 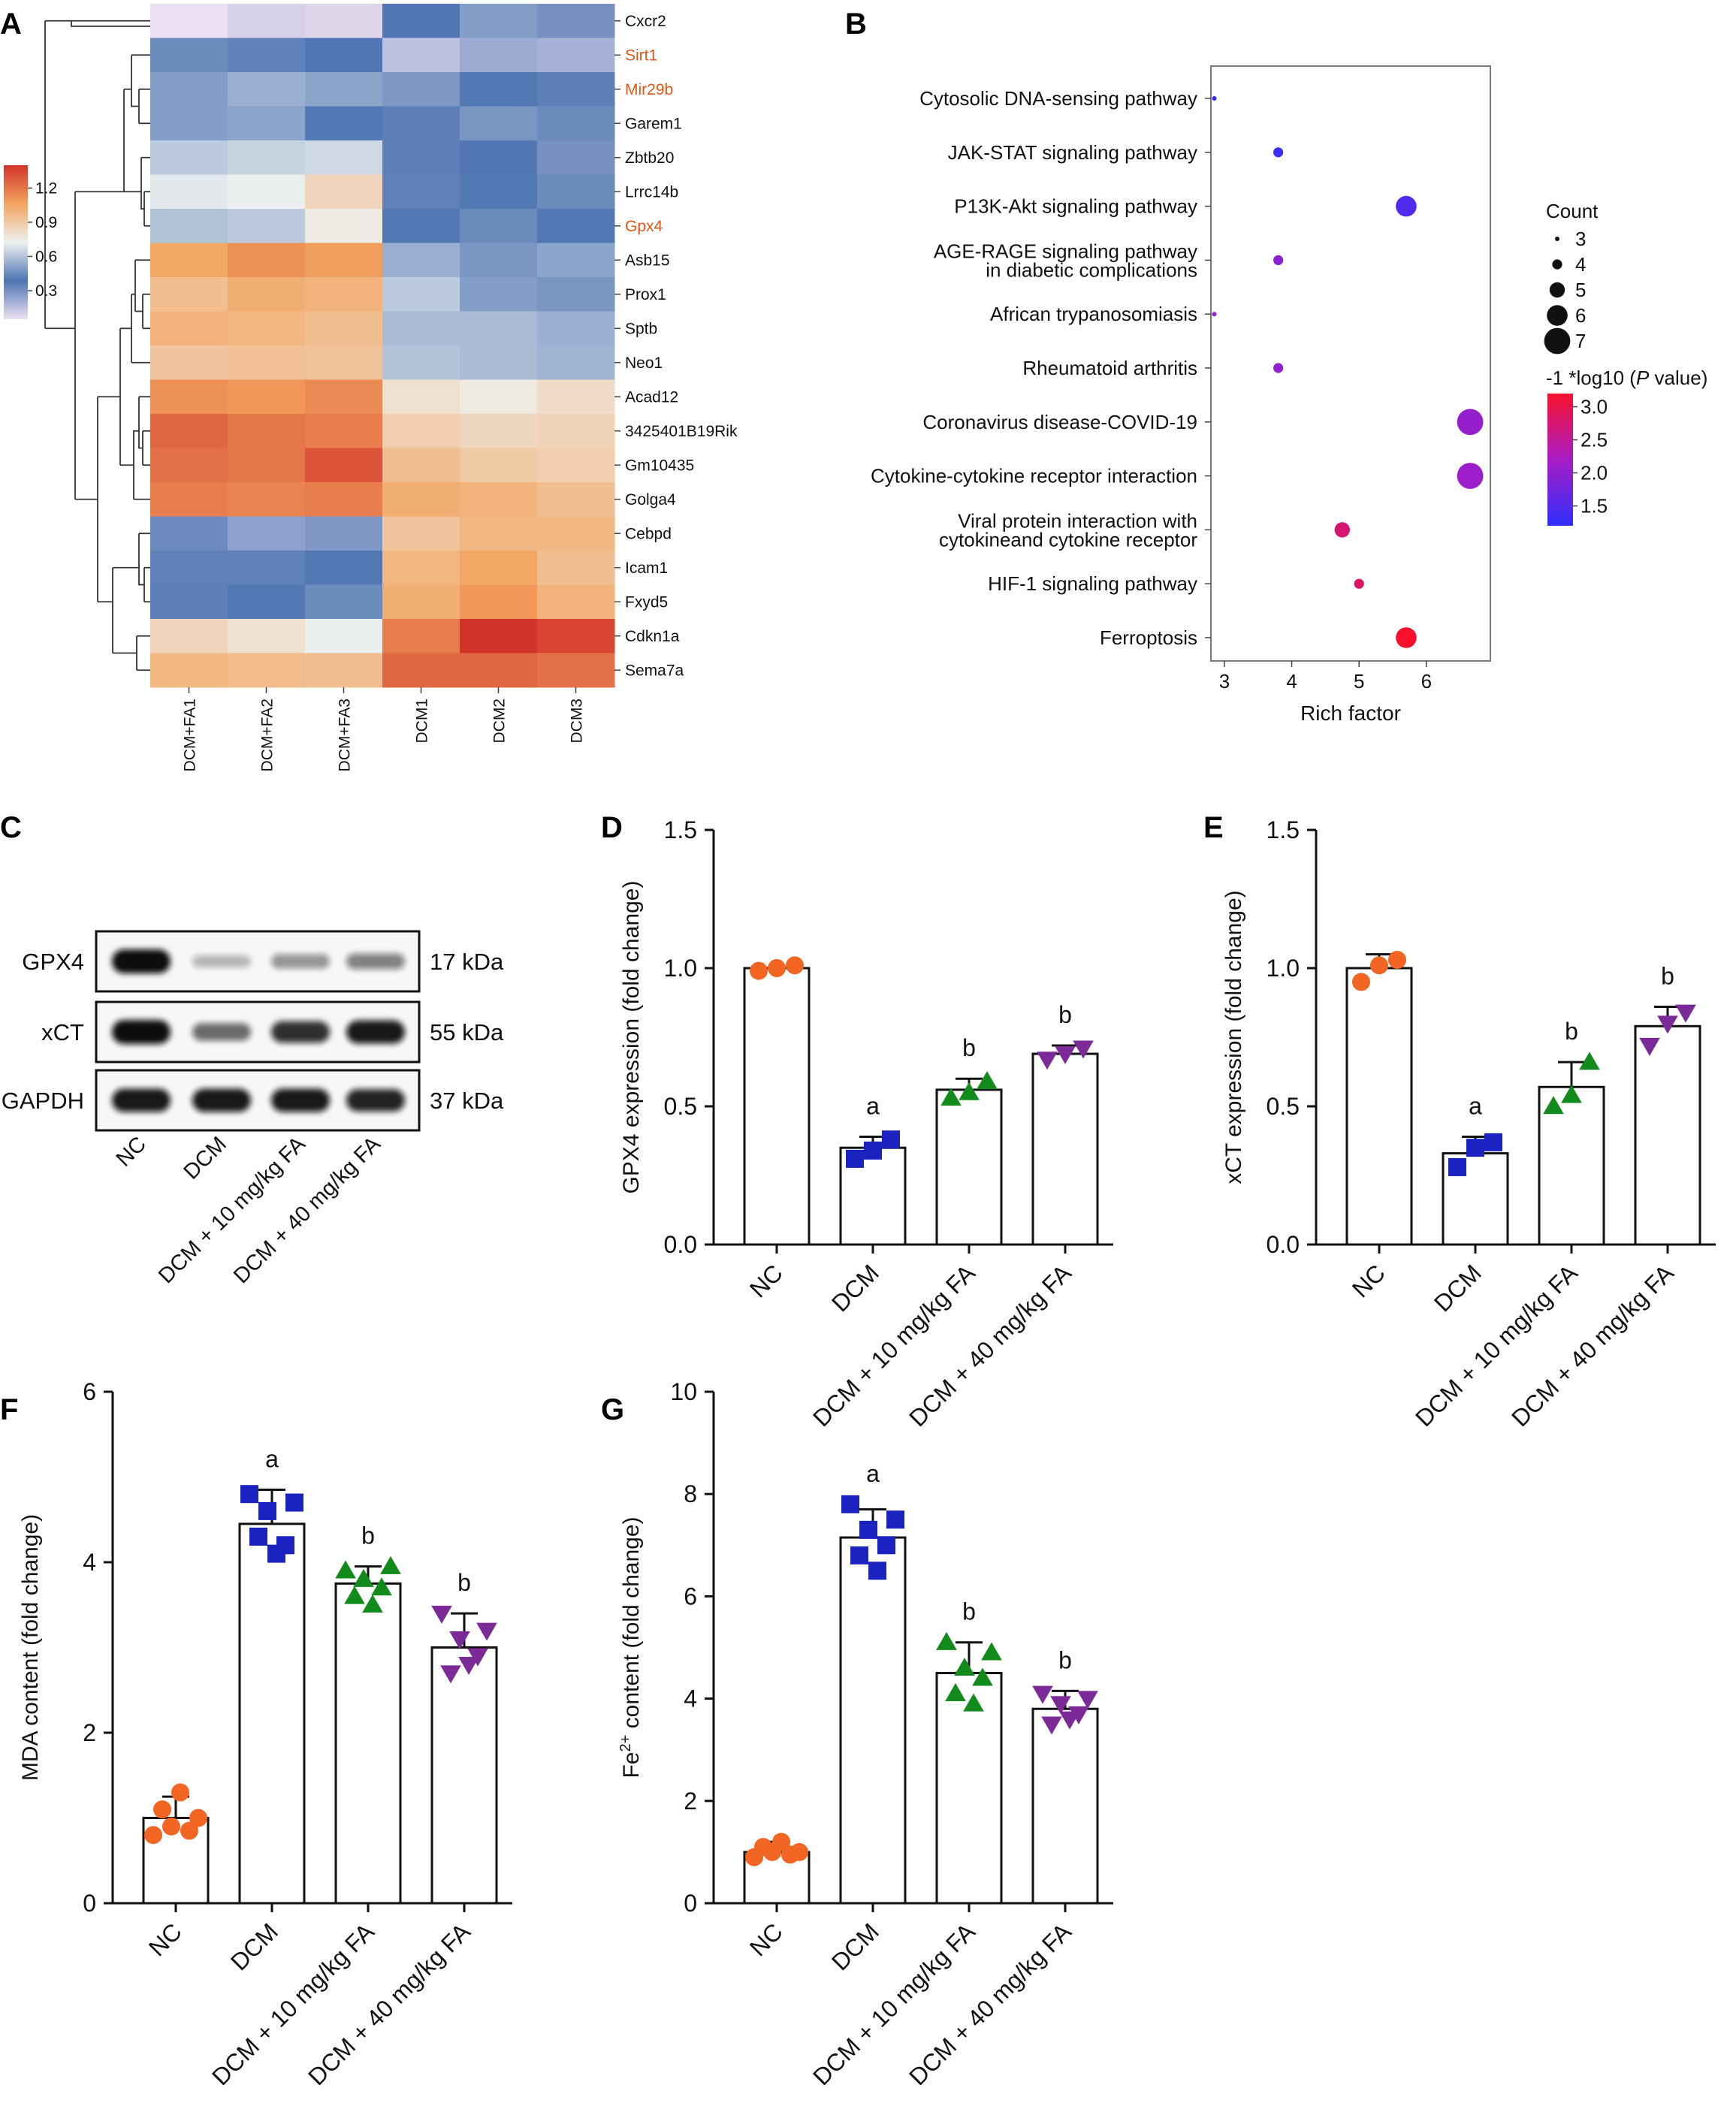 I want to click on size-legend-title: Count, so click(x=1572, y=211).